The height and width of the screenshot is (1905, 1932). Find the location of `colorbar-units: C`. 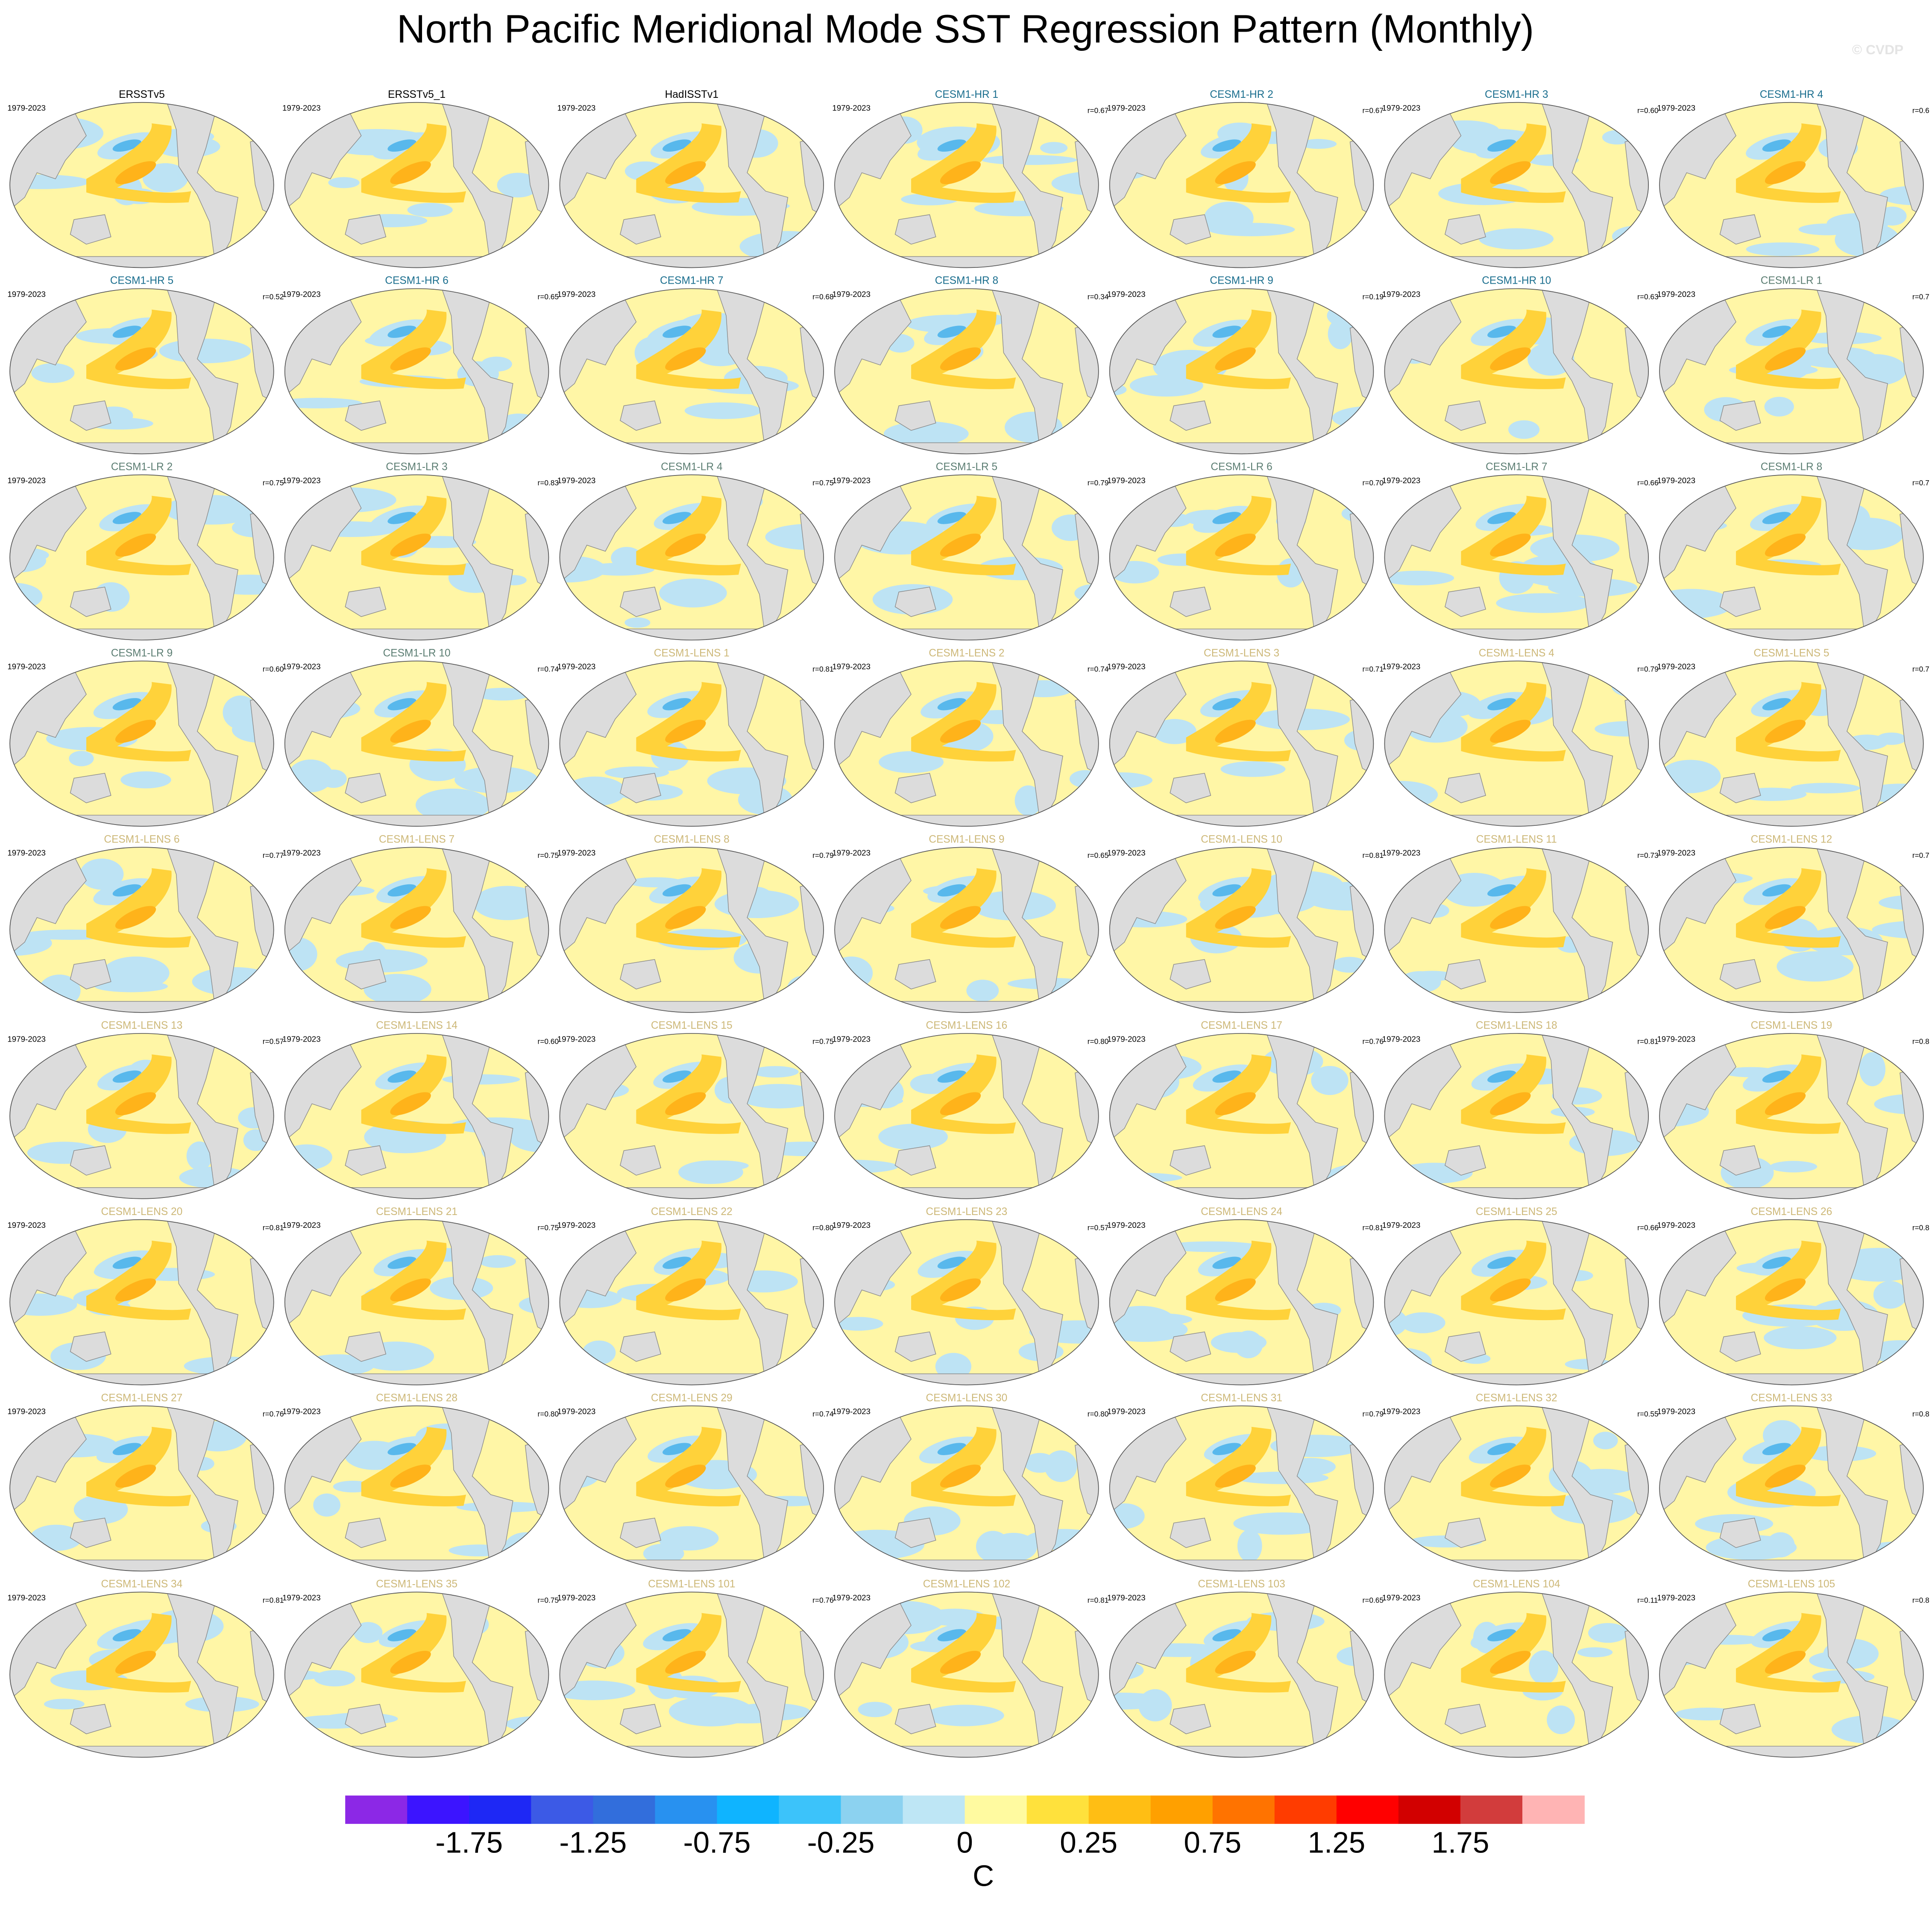

colorbar-units: C is located at coordinates (984, 1875).